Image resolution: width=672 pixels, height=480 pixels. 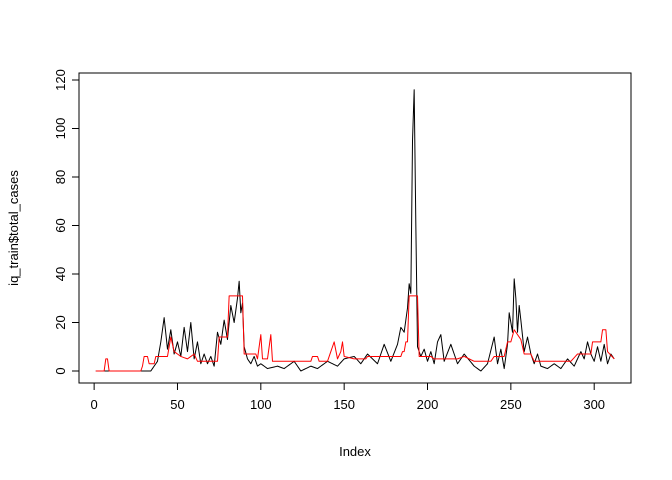 I want to click on x-tick-label: 300, so click(x=594, y=404).